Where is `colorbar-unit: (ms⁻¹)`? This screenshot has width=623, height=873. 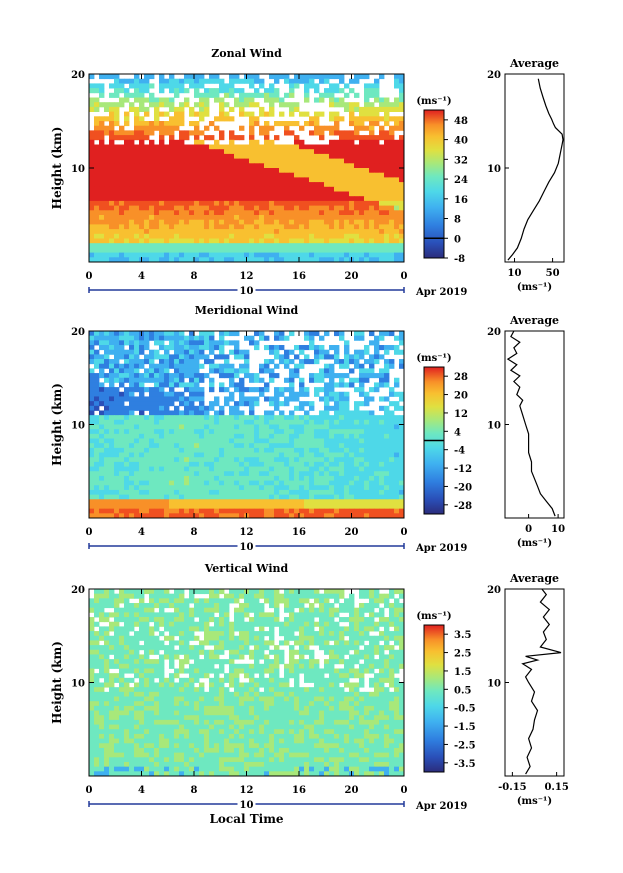
colorbar-unit: (ms⁻¹) is located at coordinates (433, 358).